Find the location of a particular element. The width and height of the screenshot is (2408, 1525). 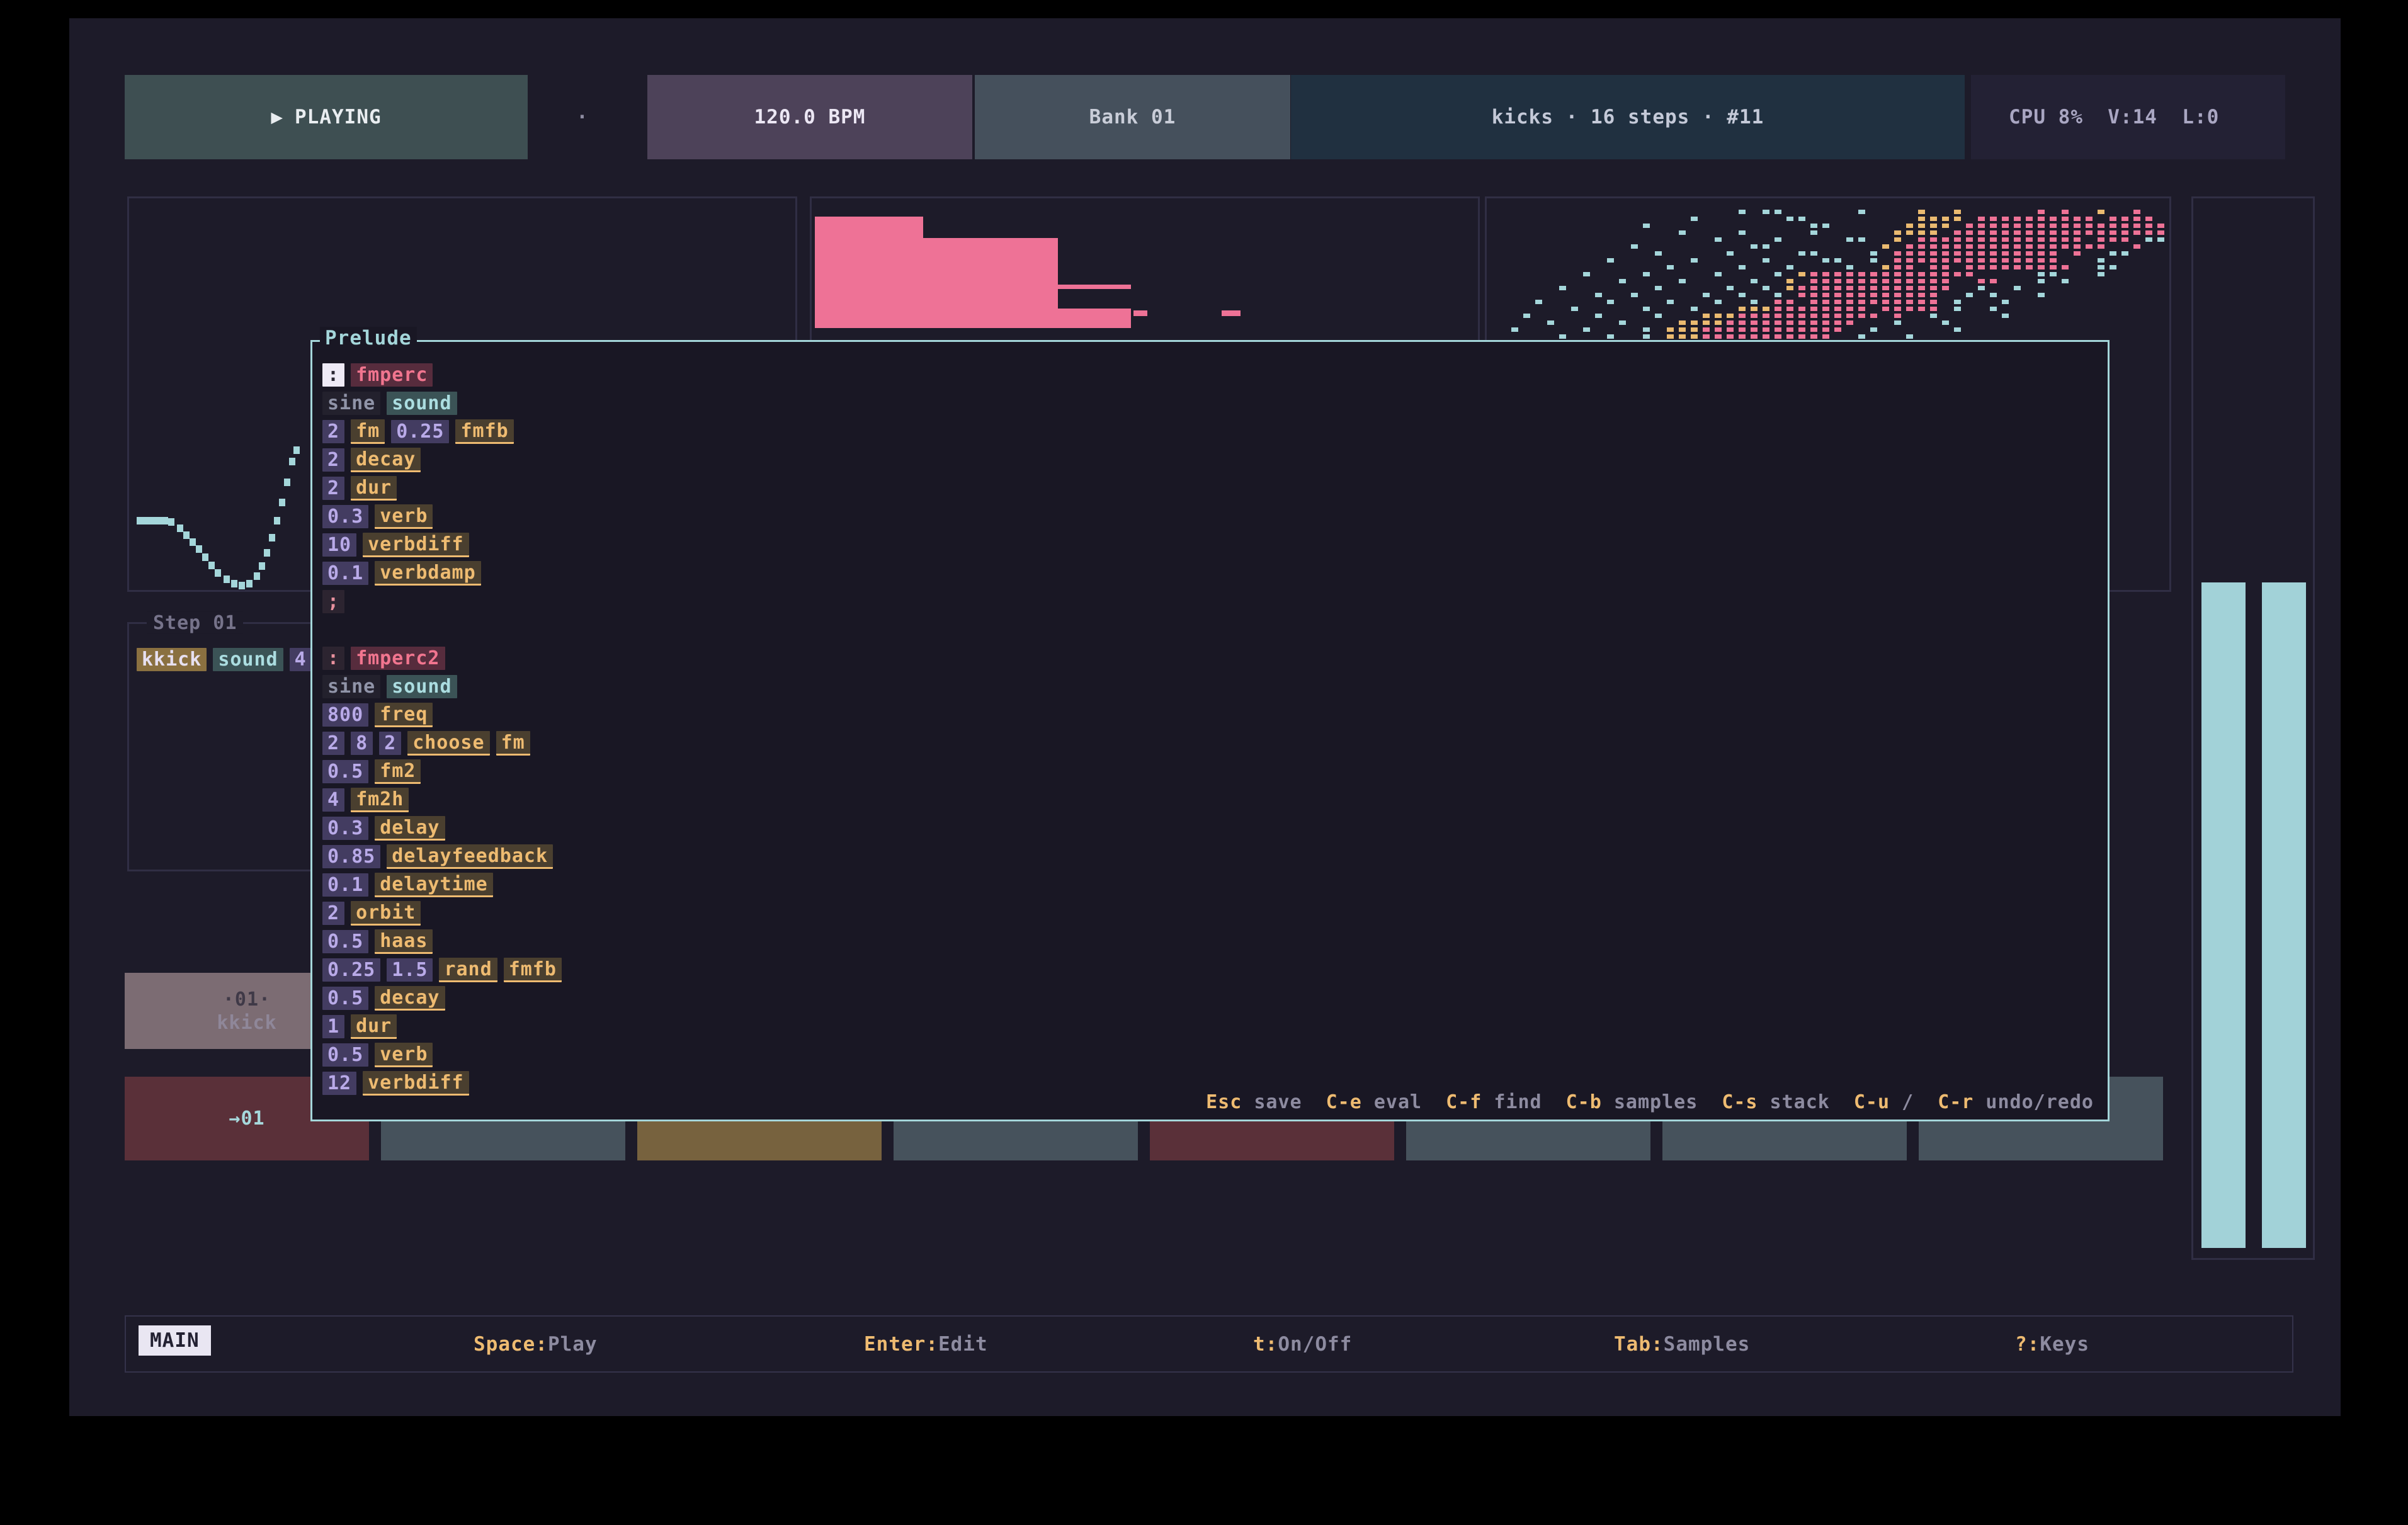

code-line: 0.85 delayfeedback is located at coordinates (1210, 856).